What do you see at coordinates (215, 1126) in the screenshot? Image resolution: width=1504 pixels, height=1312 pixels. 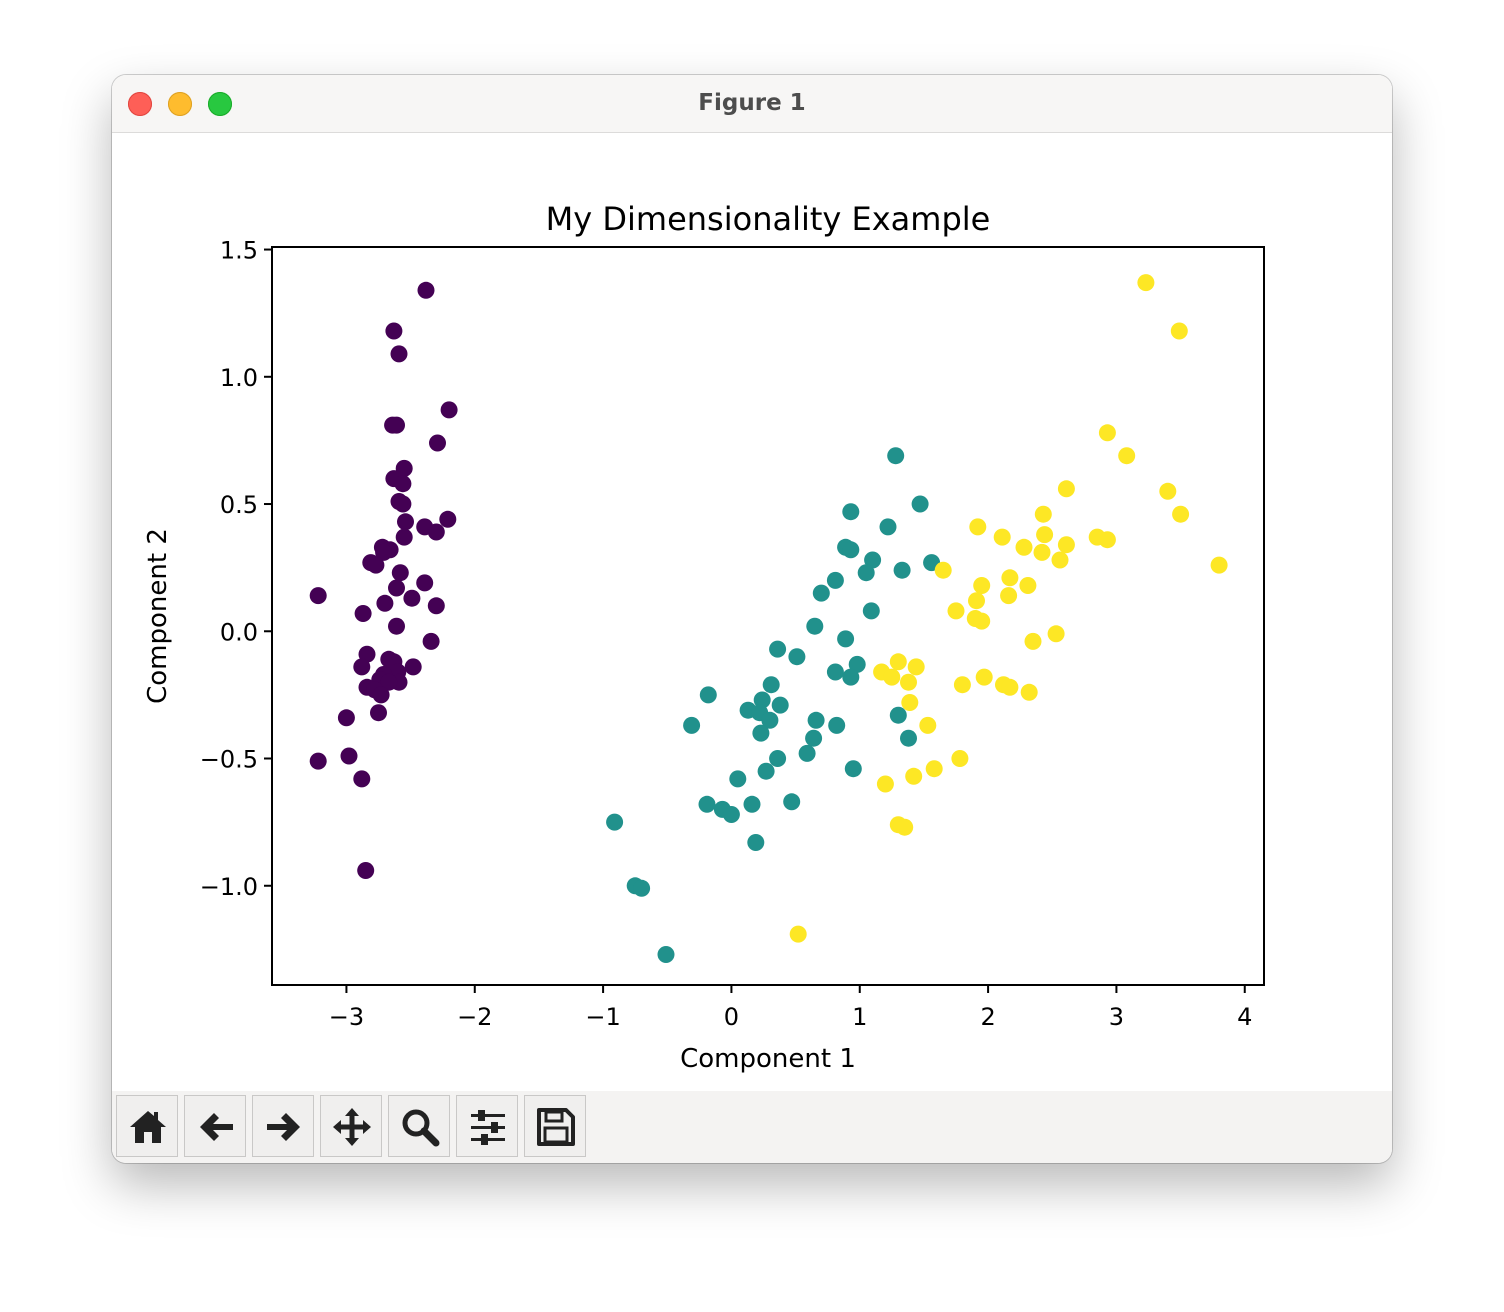 I see `back-button` at bounding box center [215, 1126].